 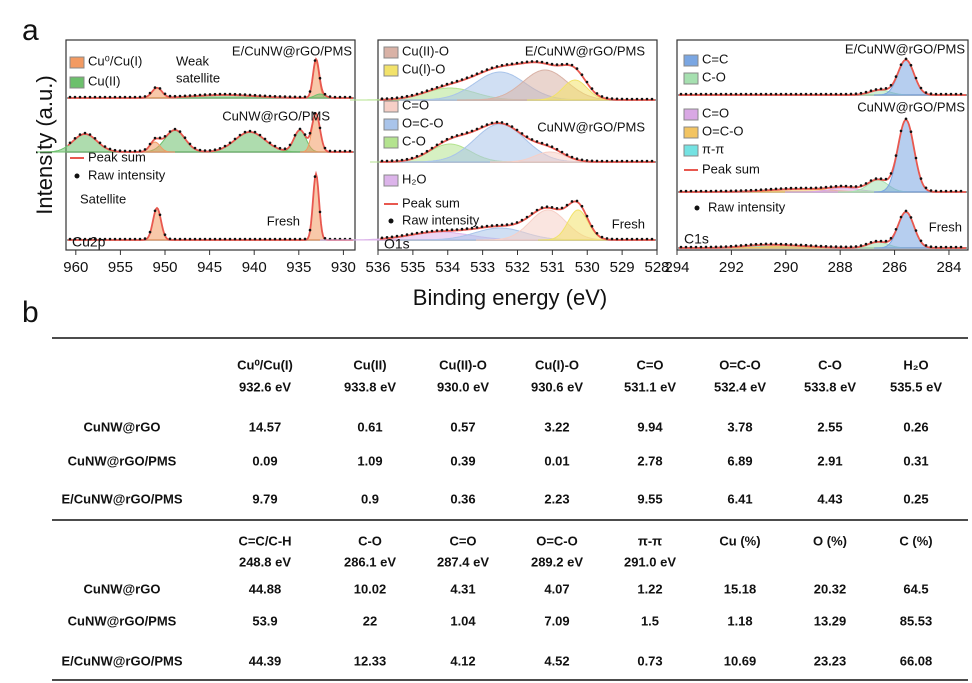 I want to click on region-label: C1s, so click(x=696, y=239).